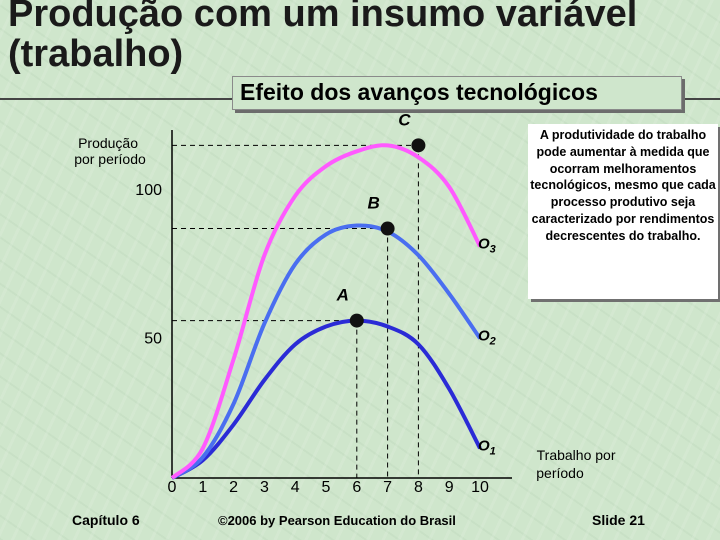  I want to click on footer-chapter: Capítulo 6, so click(106, 520).